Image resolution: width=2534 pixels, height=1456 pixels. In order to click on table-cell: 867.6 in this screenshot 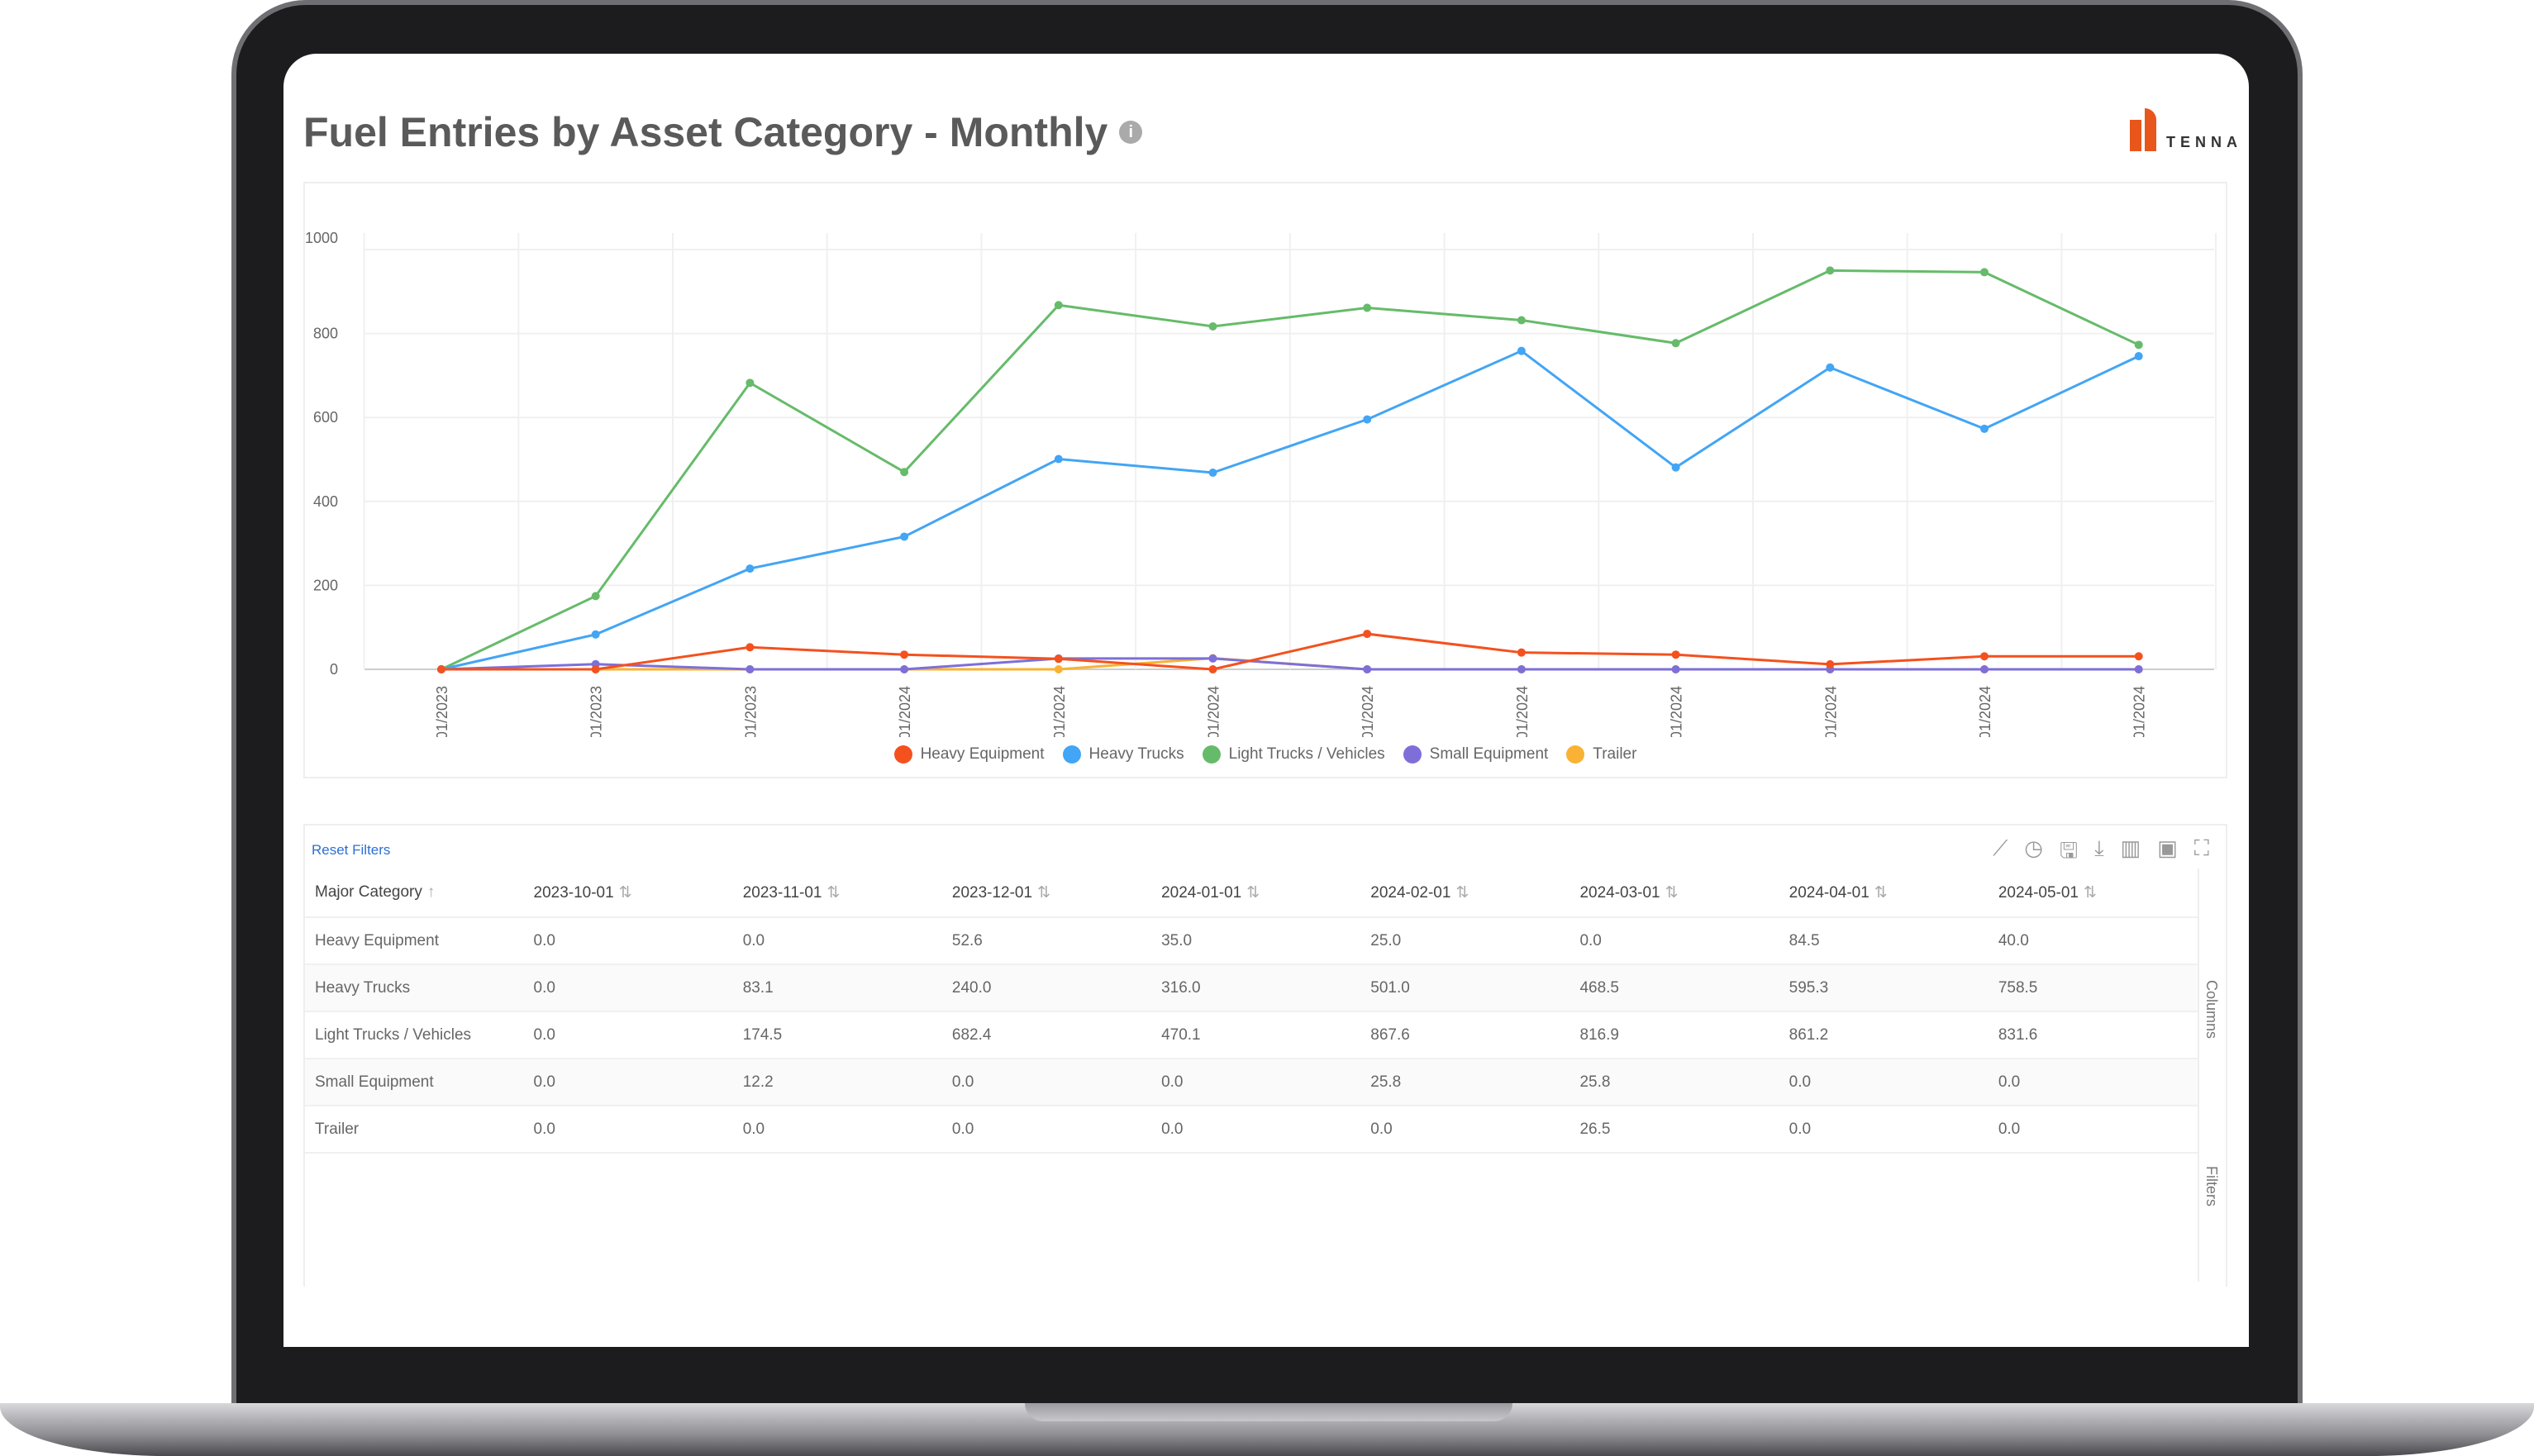, I will do `click(1390, 1034)`.